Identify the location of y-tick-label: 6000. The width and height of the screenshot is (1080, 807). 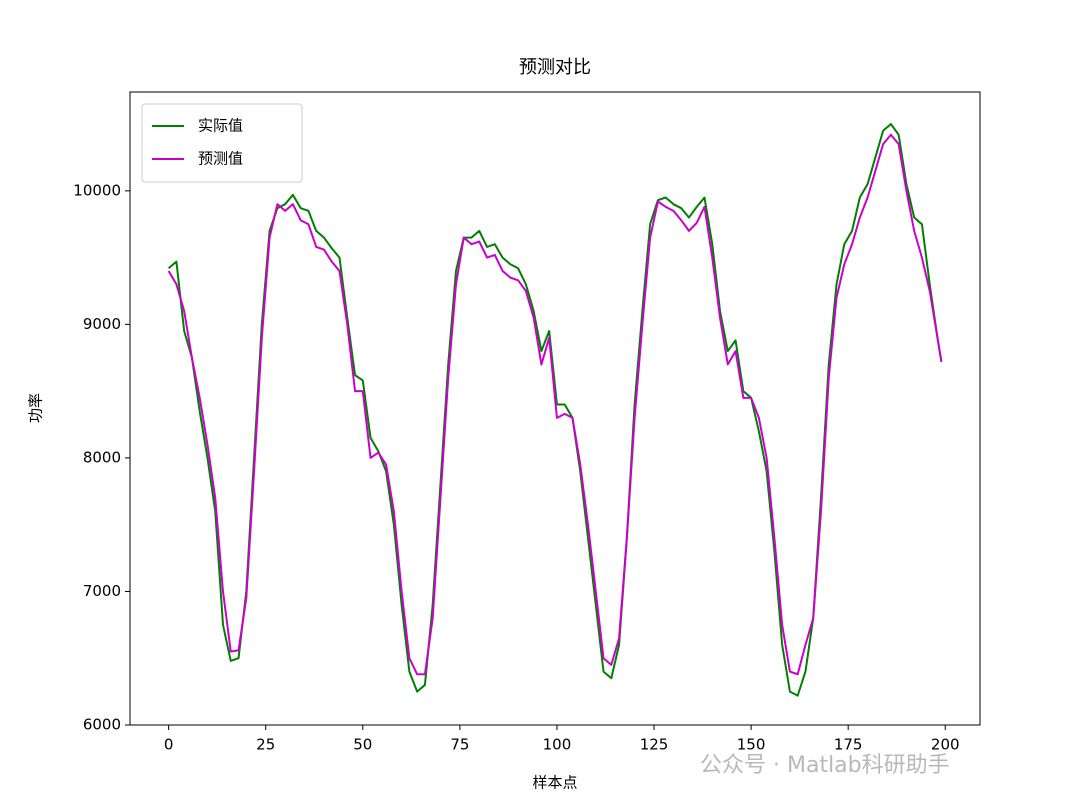
(102, 725).